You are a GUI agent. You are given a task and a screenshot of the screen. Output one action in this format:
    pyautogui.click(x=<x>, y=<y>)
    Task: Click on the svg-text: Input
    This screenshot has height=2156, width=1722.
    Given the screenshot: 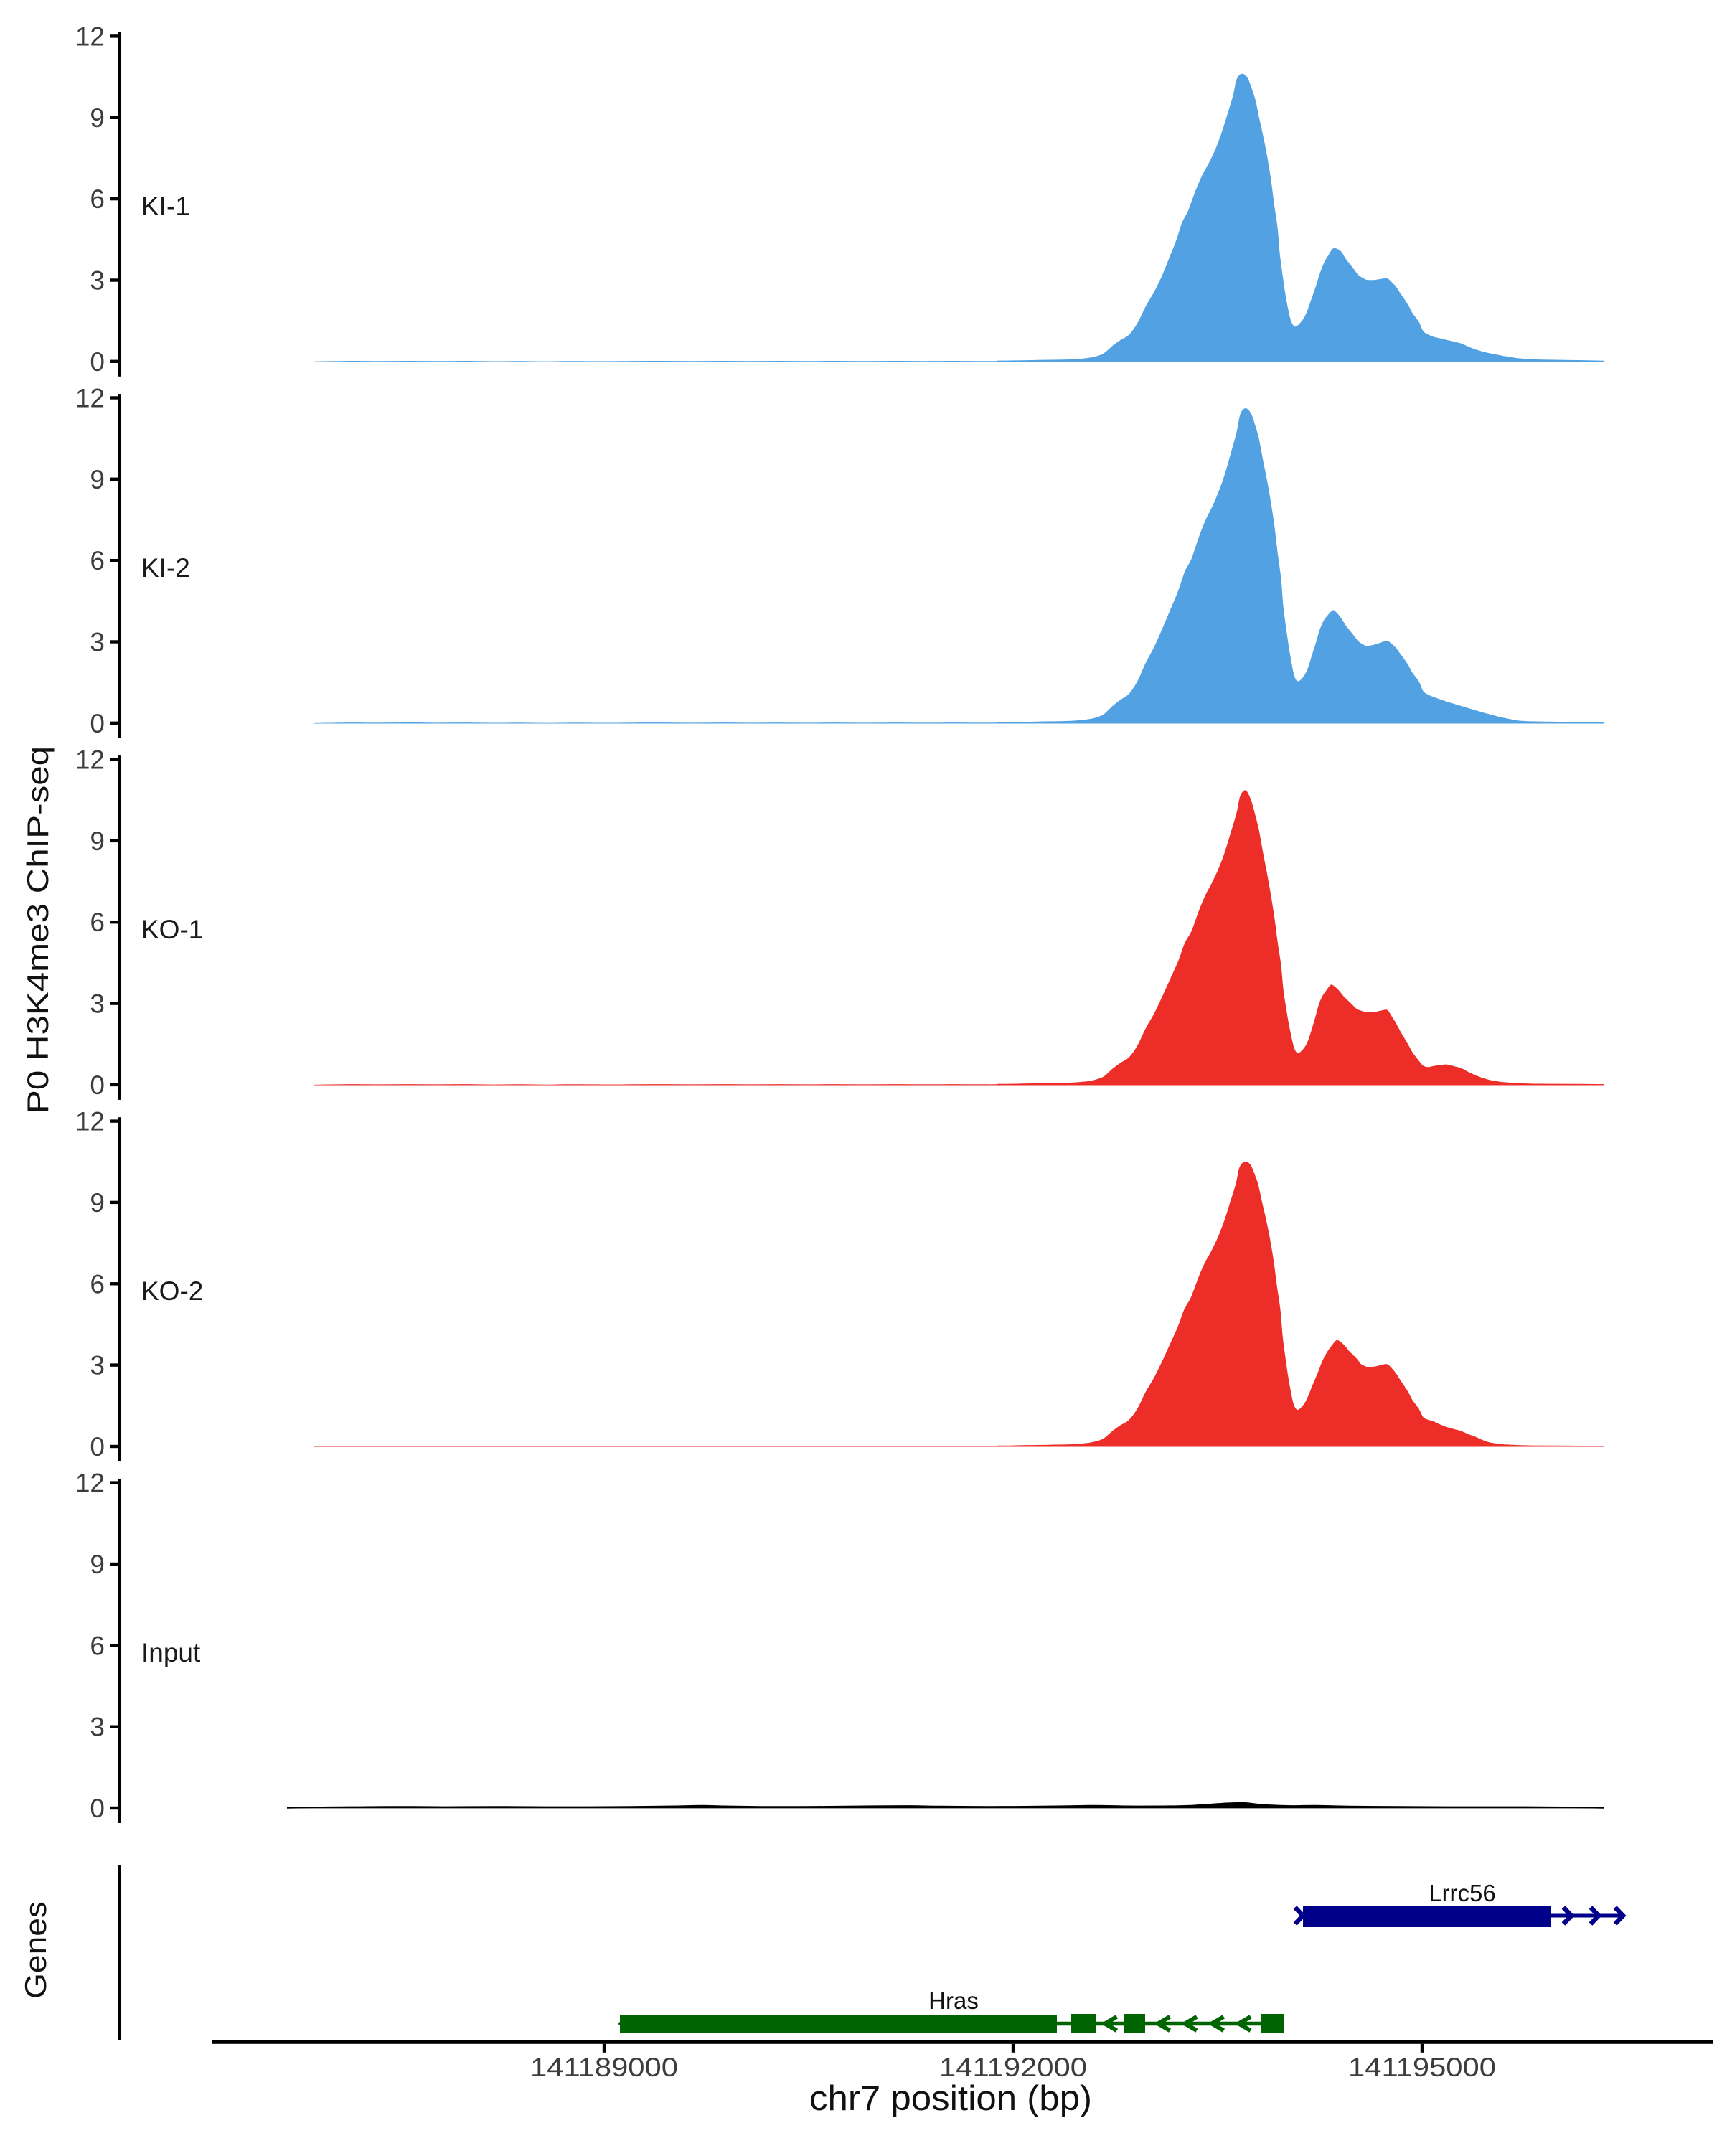 What is the action you would take?
    pyautogui.click(x=171, y=1653)
    